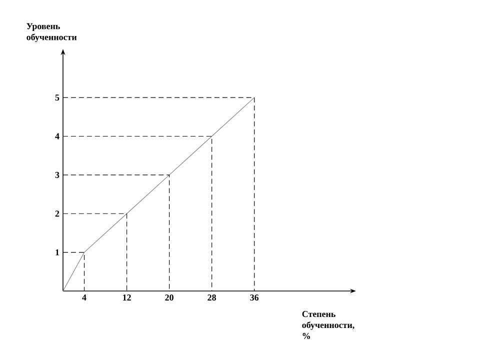 Image resolution: width=504 pixels, height=340 pixels. I want to click on y-axis-title: Уровень обученности, so click(51, 32).